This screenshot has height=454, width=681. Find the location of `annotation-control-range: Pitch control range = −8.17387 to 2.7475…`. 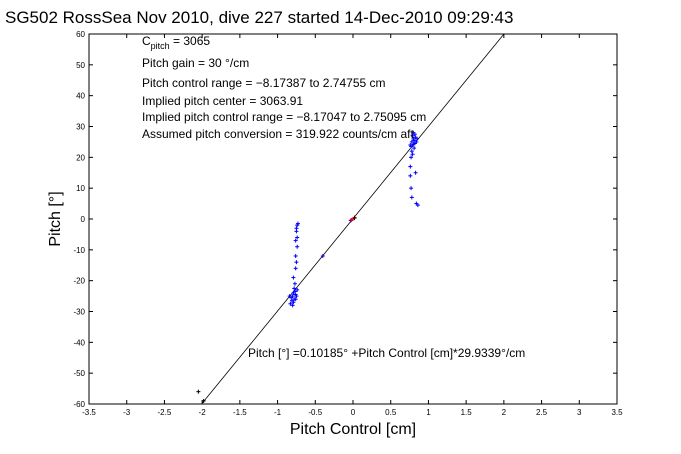

annotation-control-range: Pitch control range = −8.17387 to 2.7475… is located at coordinates (264, 83).